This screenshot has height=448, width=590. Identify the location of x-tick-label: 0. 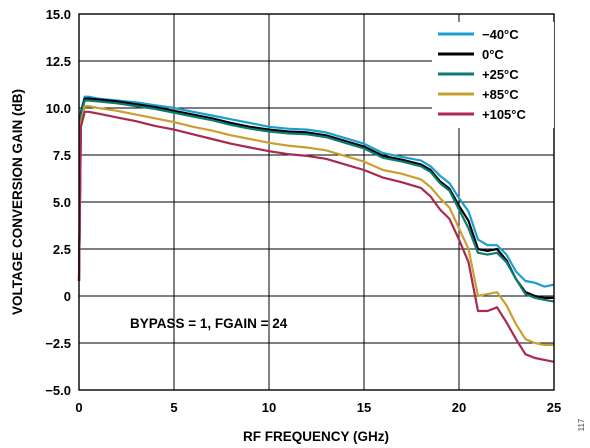
(78, 407).